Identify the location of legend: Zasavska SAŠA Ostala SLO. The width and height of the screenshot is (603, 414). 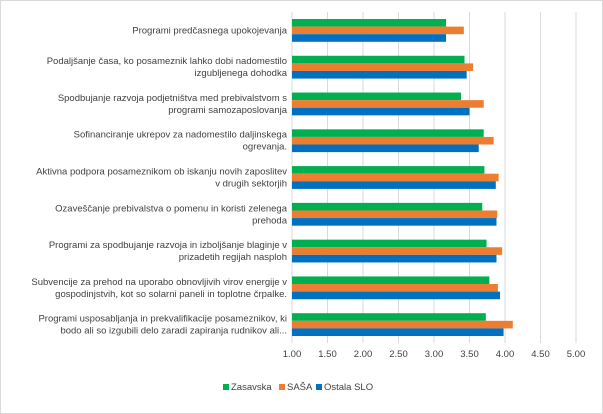
(298, 387).